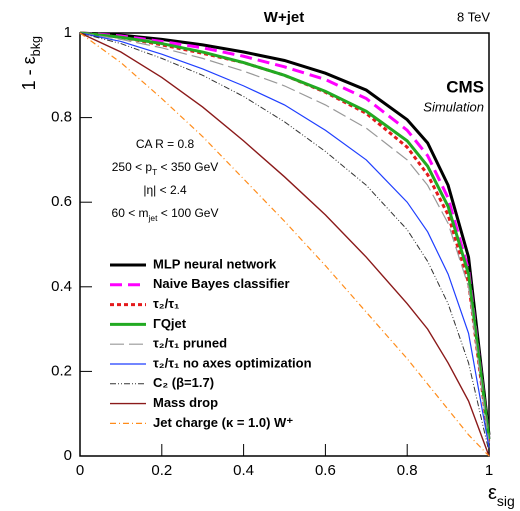  I want to click on y-tick-label: 0.8, so click(61, 117).